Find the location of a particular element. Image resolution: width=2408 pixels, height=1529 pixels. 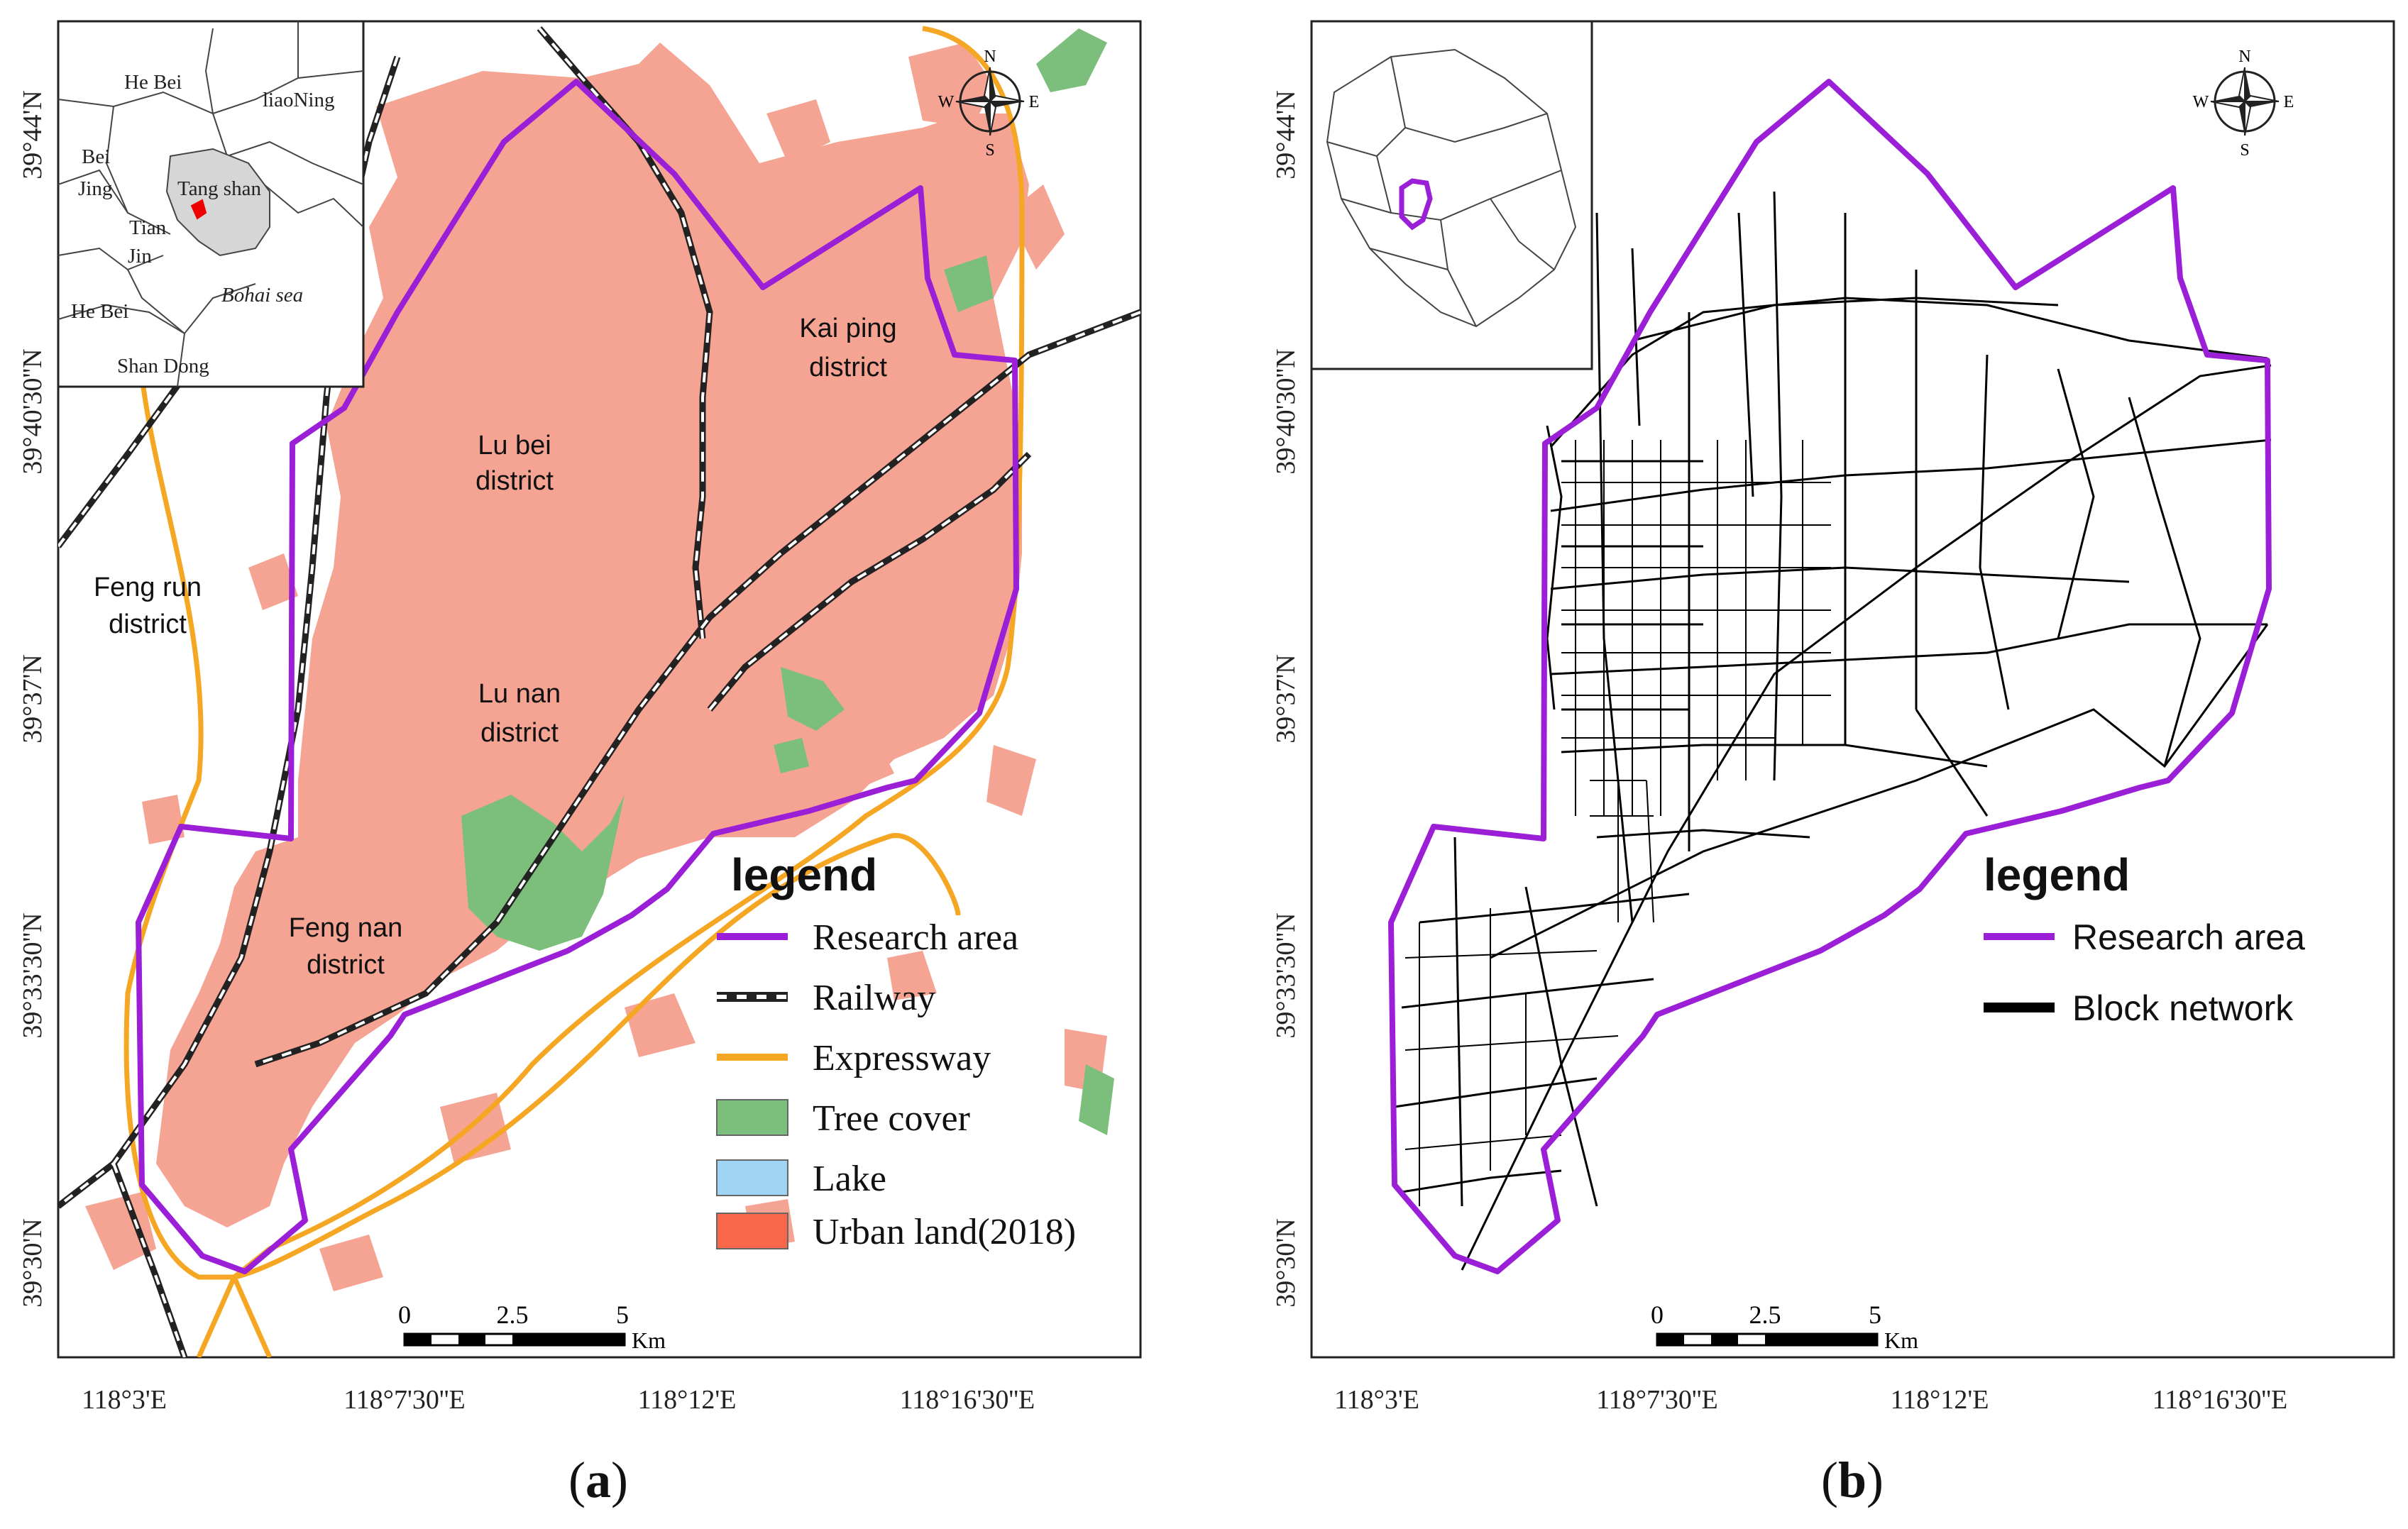

legend-a-urban: Urban land(2018) is located at coordinates (945, 1232).